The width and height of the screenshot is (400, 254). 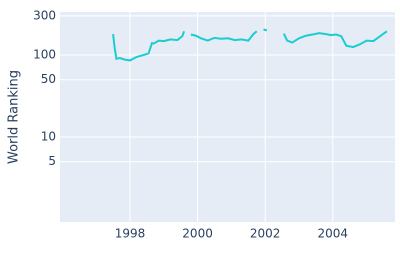 What do you see at coordinates (250, 45) in the screenshot?
I see `ranking-line` at bounding box center [250, 45].